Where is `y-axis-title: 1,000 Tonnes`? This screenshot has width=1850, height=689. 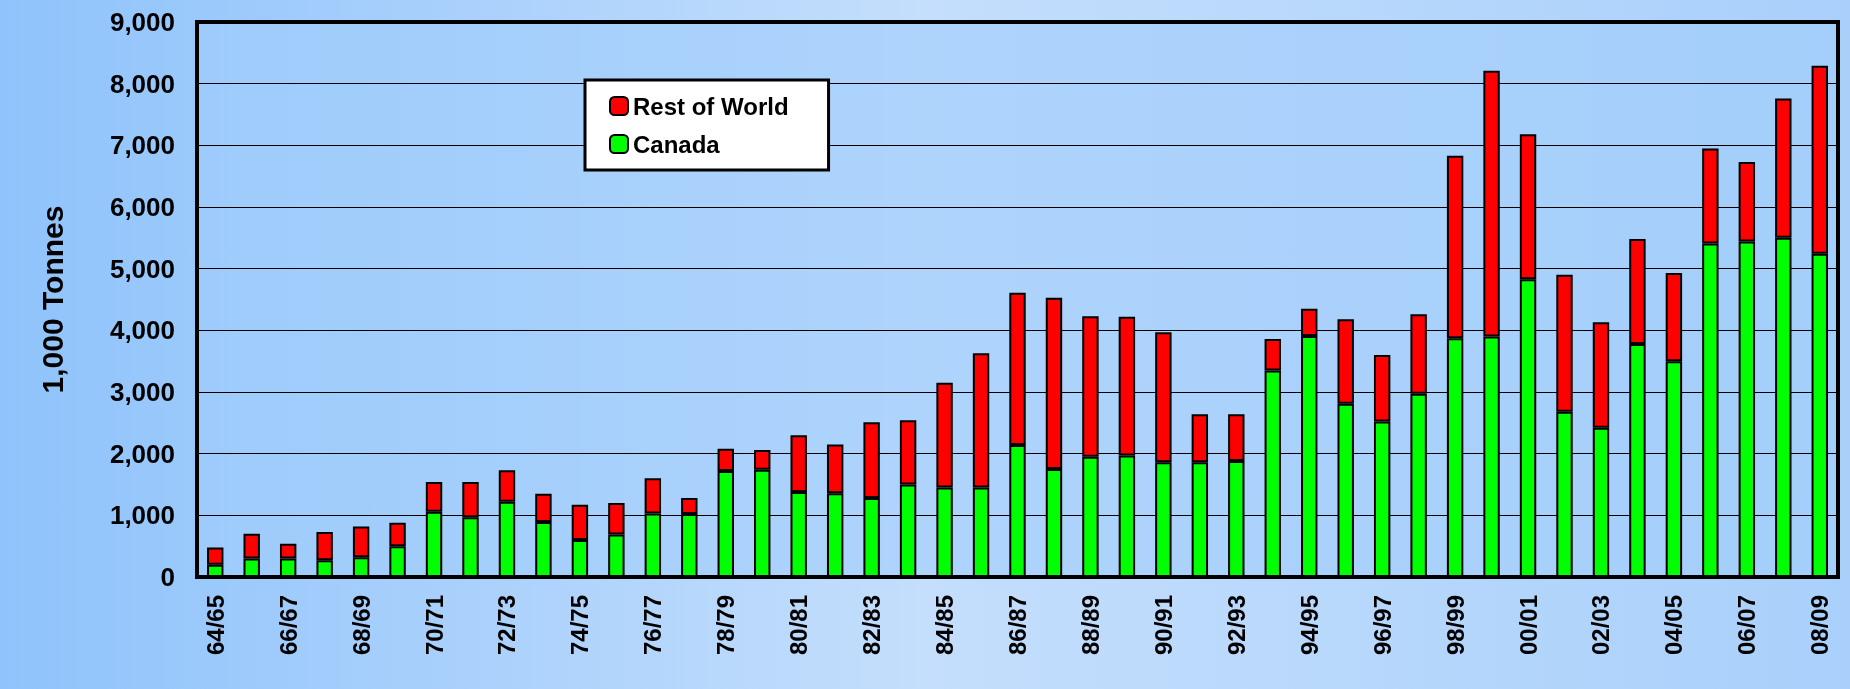
y-axis-title: 1,000 Tonnes is located at coordinates (52, 299).